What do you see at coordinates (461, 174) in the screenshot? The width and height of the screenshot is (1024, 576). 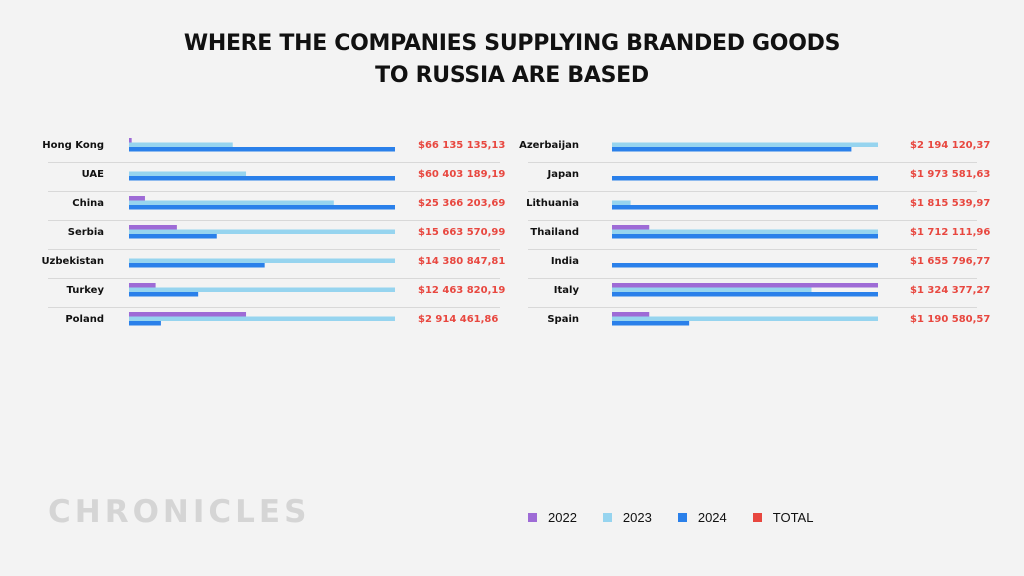 I see `total-value: $60 403 189,19` at bounding box center [461, 174].